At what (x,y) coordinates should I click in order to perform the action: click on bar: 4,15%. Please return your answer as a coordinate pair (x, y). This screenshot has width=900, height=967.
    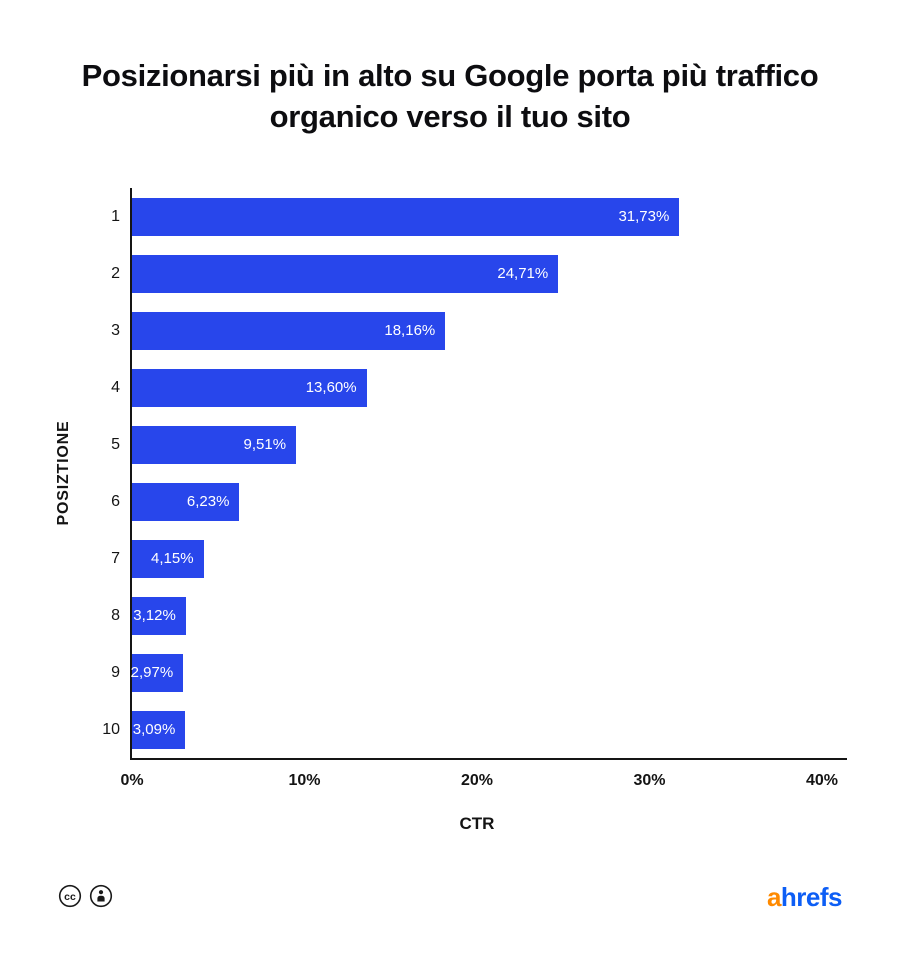
    Looking at the image, I should click on (168, 558).